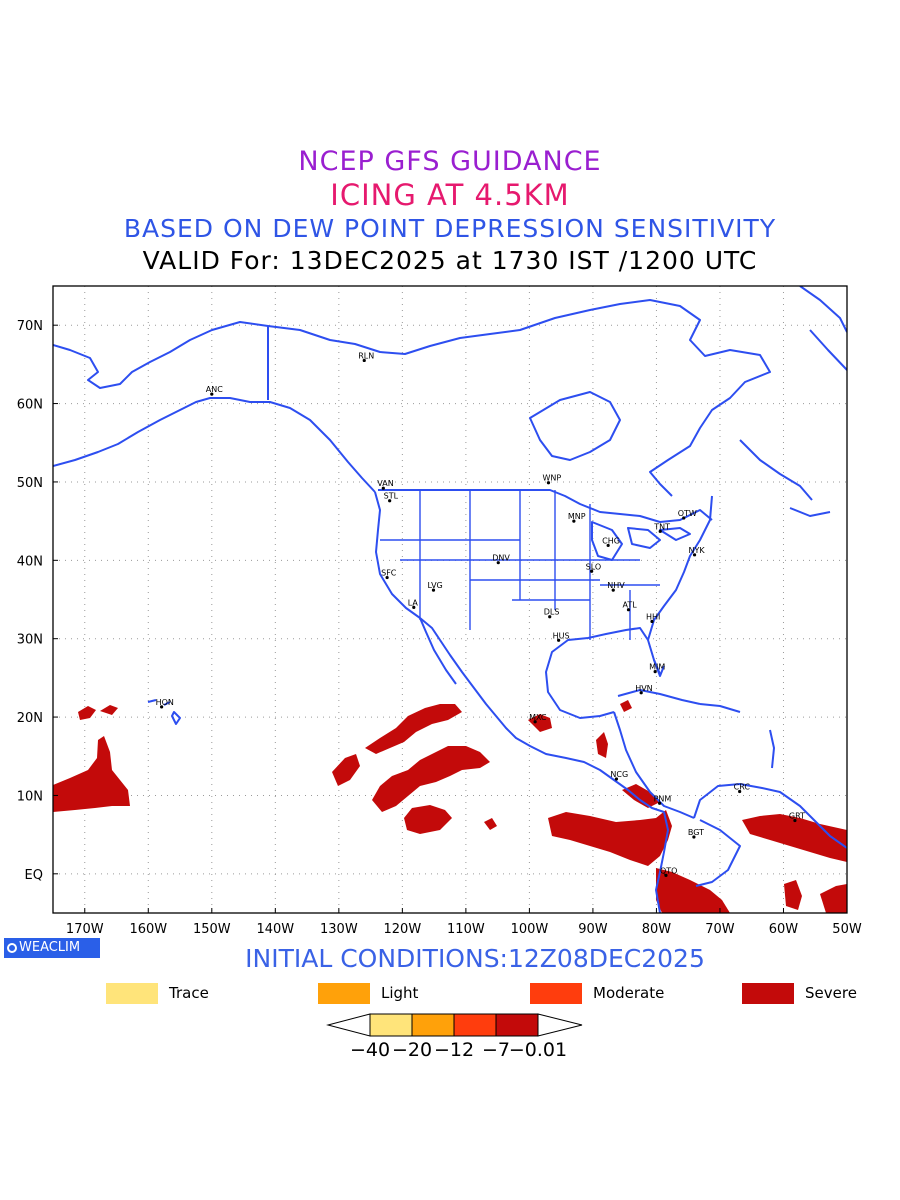  Describe the element at coordinates (391, 496) in the screenshot. I see `city-label-stl: STL` at that location.